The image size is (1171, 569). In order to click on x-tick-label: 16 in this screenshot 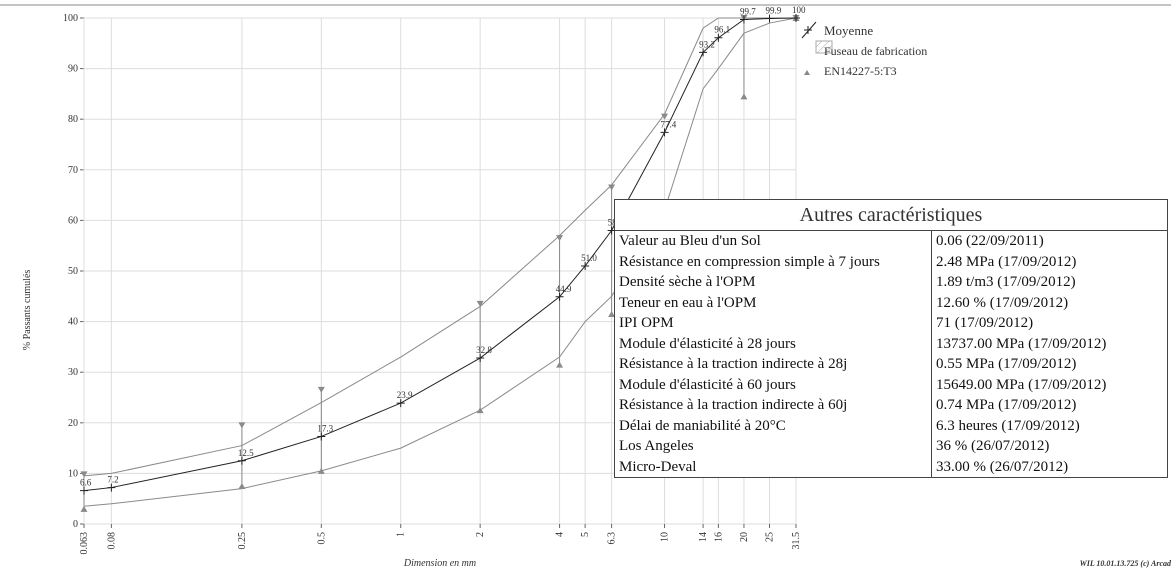, I will do `click(718, 537)`.